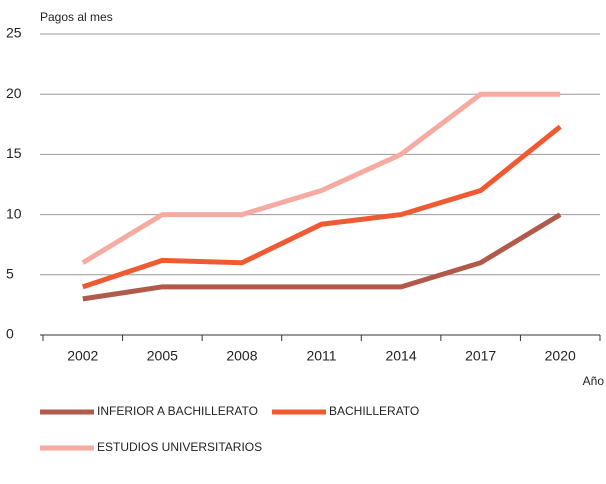 Image resolution: width=606 pixels, height=484 pixels. What do you see at coordinates (10, 334) in the screenshot?
I see `y-tick-label: 0` at bounding box center [10, 334].